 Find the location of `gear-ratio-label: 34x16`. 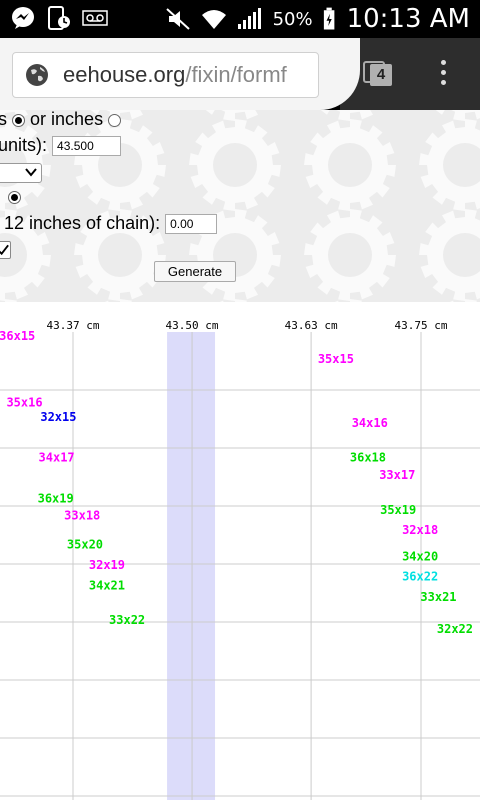

gear-ratio-label: 34x16 is located at coordinates (370, 423).